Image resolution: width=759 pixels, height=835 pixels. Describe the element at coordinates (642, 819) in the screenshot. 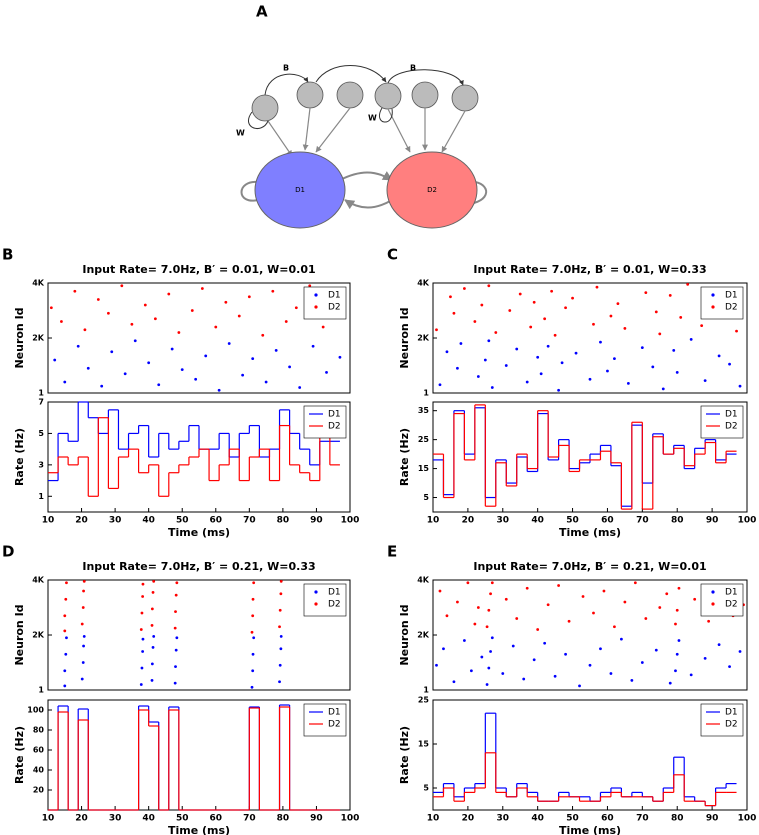

I see `x-tick-label: 70` at that location.